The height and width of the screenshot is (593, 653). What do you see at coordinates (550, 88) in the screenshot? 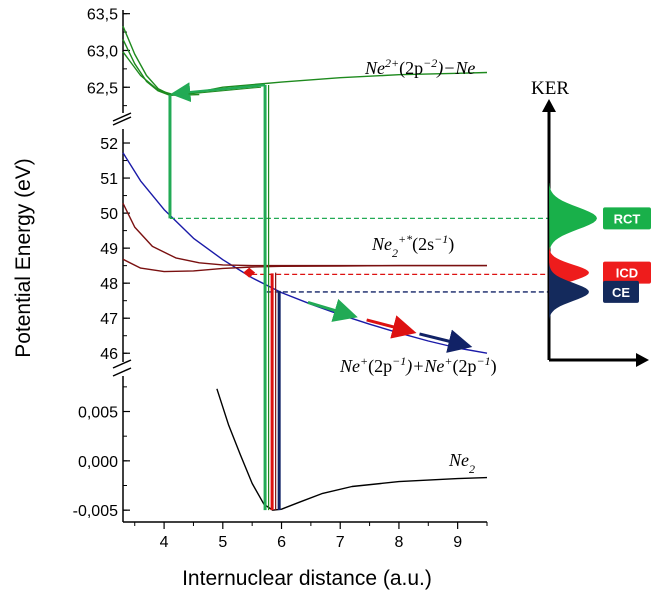
I see `ker-title: KER` at bounding box center [550, 88].